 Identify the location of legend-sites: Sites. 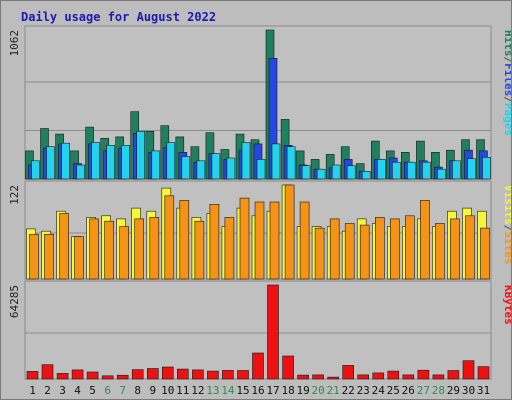
(506, 247).